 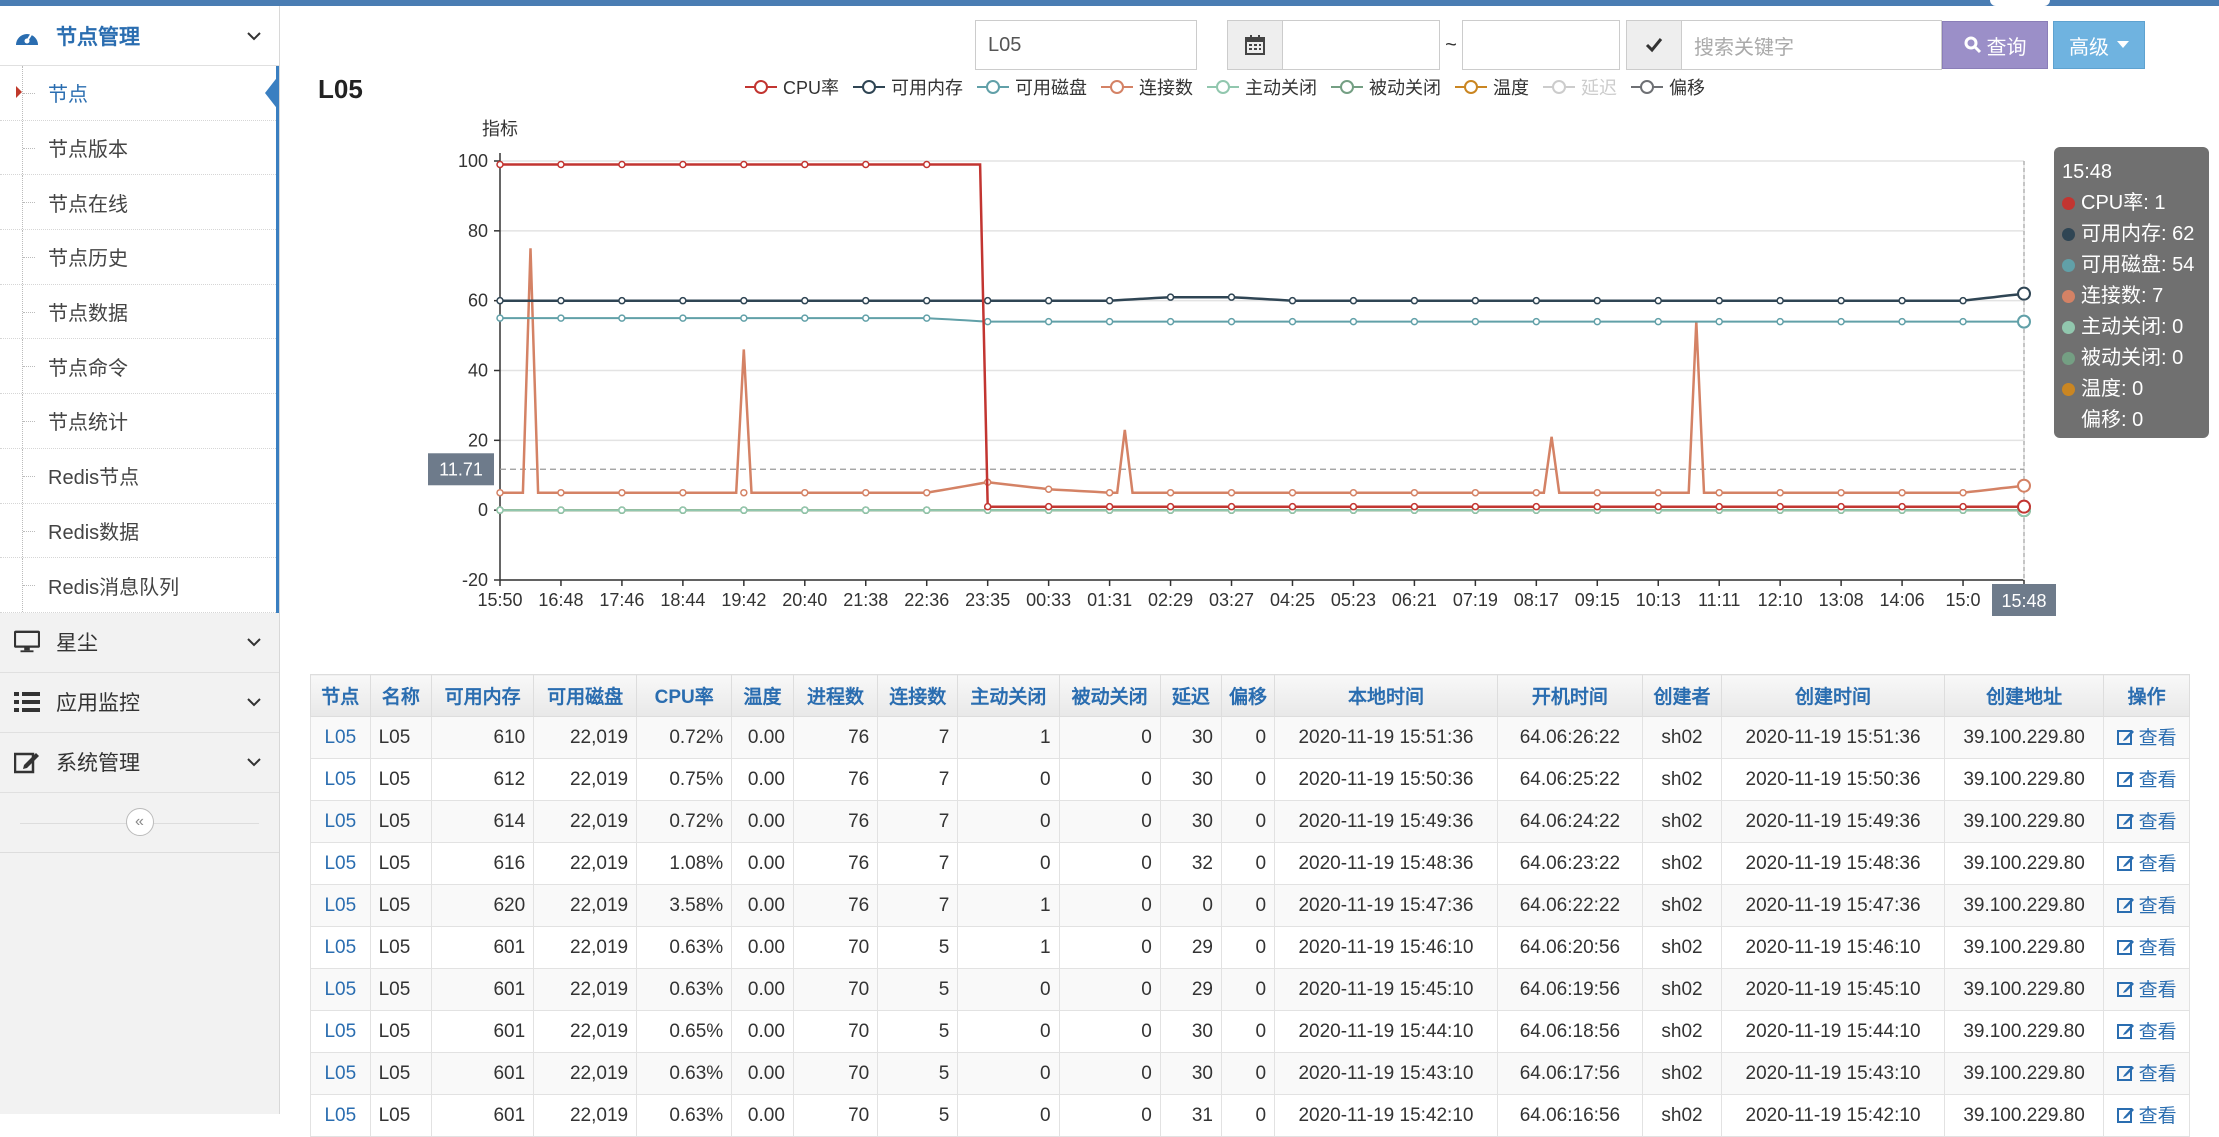 What do you see at coordinates (835, 695) in the screenshot?
I see `column-header: 进程数` at bounding box center [835, 695].